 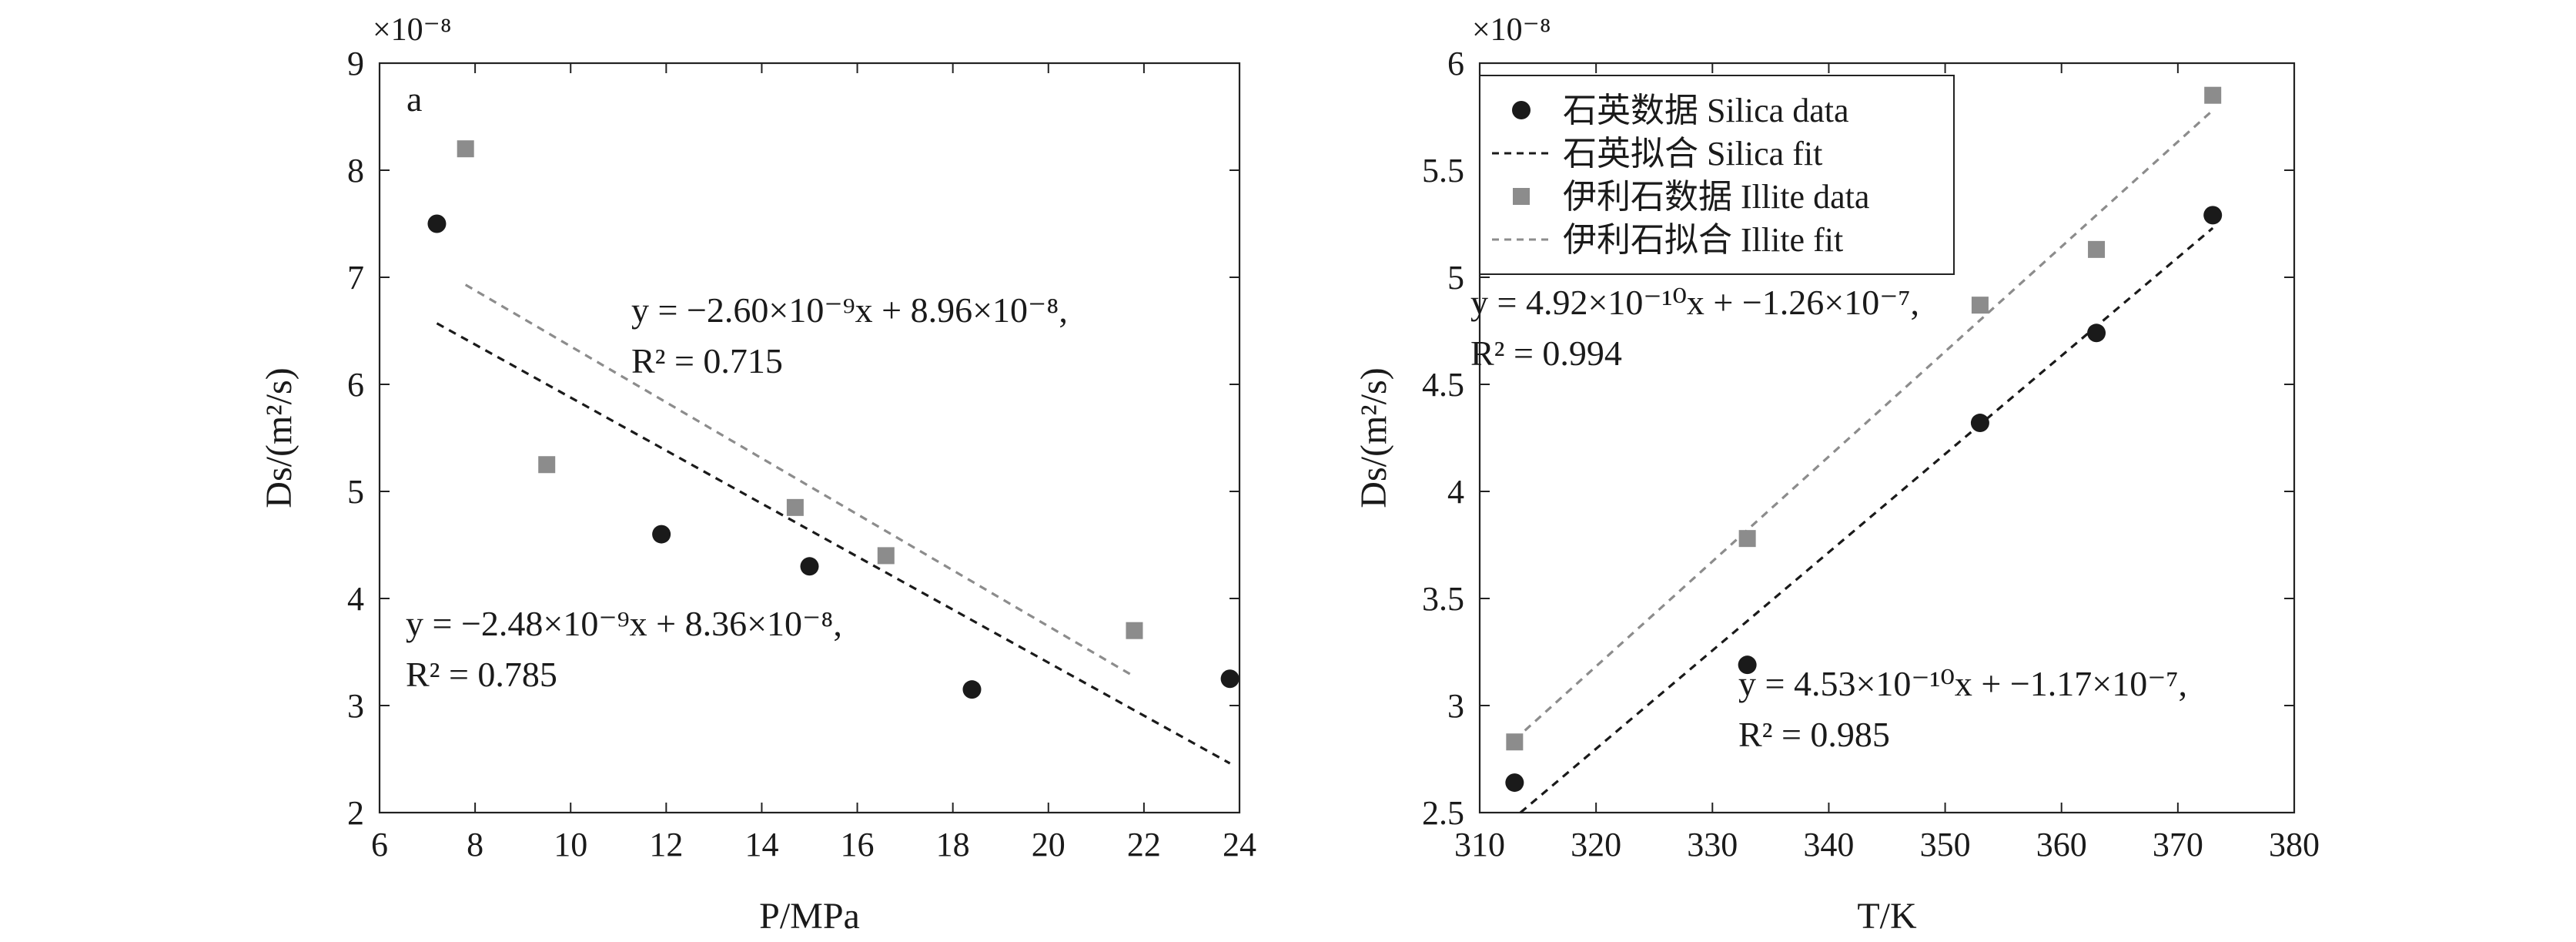 What do you see at coordinates (1945, 845) in the screenshot?
I see `x-tick-label: 350` at bounding box center [1945, 845].